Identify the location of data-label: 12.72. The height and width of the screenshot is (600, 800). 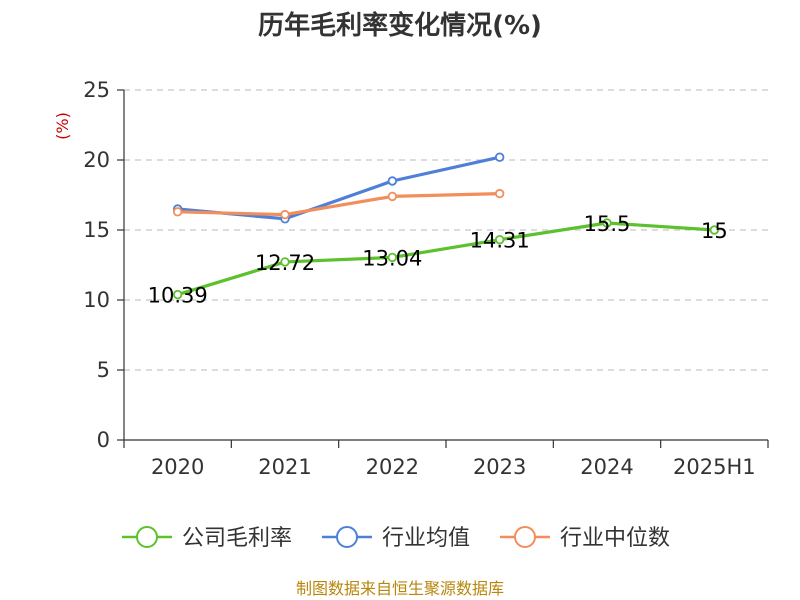
(285, 263).